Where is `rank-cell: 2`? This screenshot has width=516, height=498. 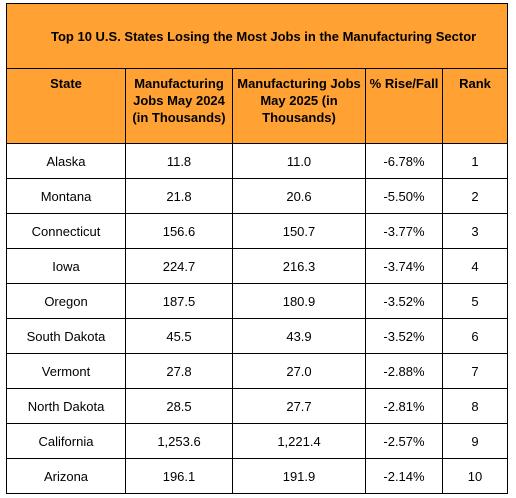 rank-cell: 2 is located at coordinates (475, 196).